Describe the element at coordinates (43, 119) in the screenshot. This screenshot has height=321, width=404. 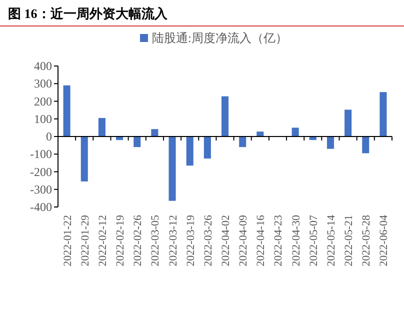
I see `y-tick-label: 100` at that location.